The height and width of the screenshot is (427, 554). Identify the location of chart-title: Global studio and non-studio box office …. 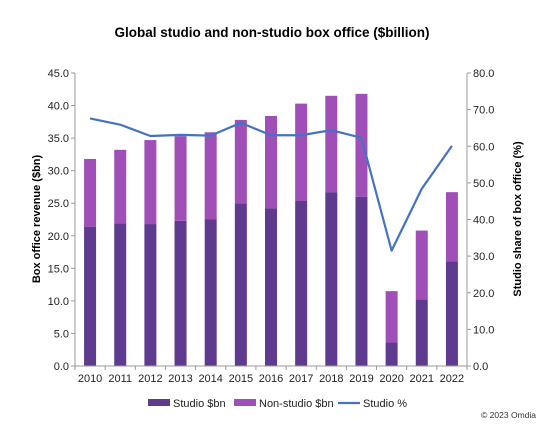
(272, 32).